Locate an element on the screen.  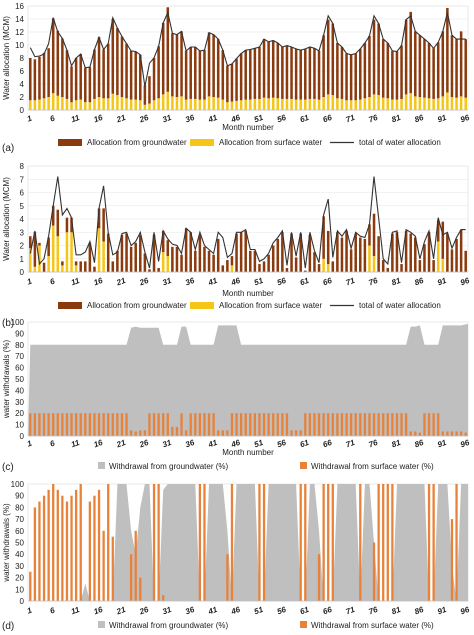
x-tick-label: 76 is located at coordinates (373, 444).